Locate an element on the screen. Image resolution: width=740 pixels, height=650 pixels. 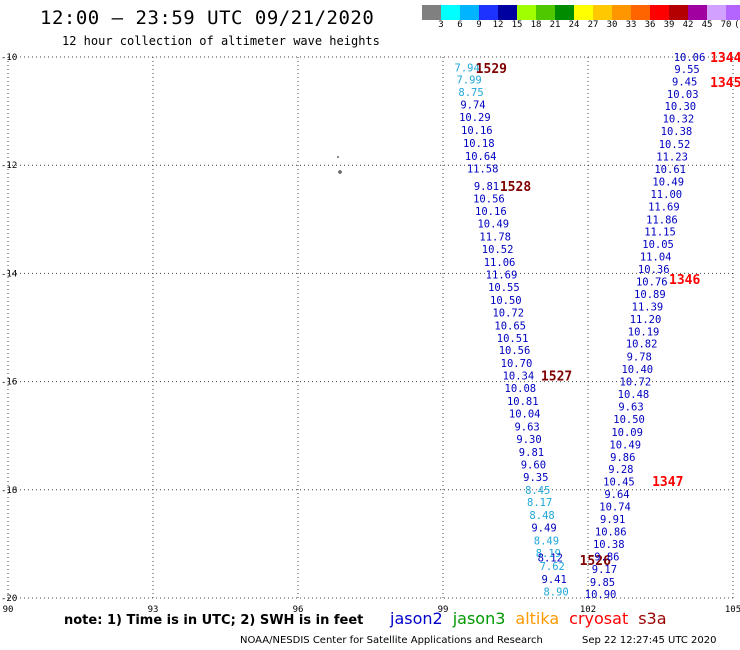
satellite-legend: jason2 jason3 altika cryosat s3a is located at coordinates (533, 618).